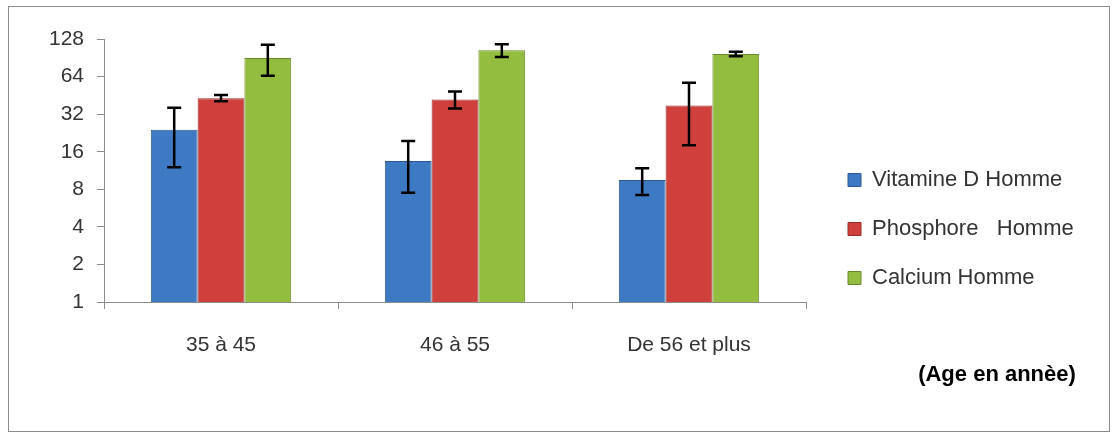 This screenshot has height=439, width=1118. I want to click on y-tick-label: 8, so click(78, 188).